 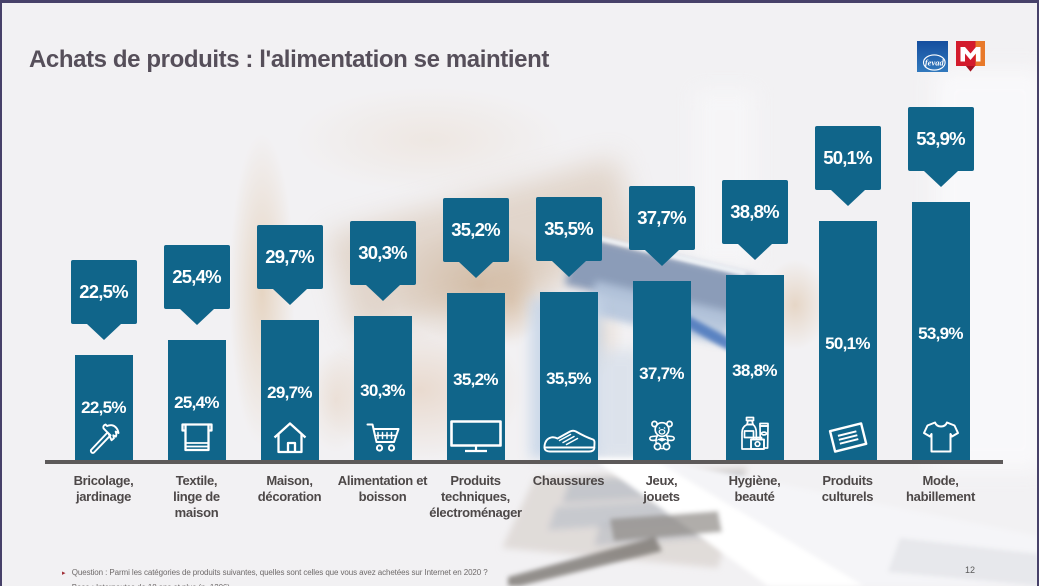 I want to click on svg-text: fevad, so click(x=935, y=63).